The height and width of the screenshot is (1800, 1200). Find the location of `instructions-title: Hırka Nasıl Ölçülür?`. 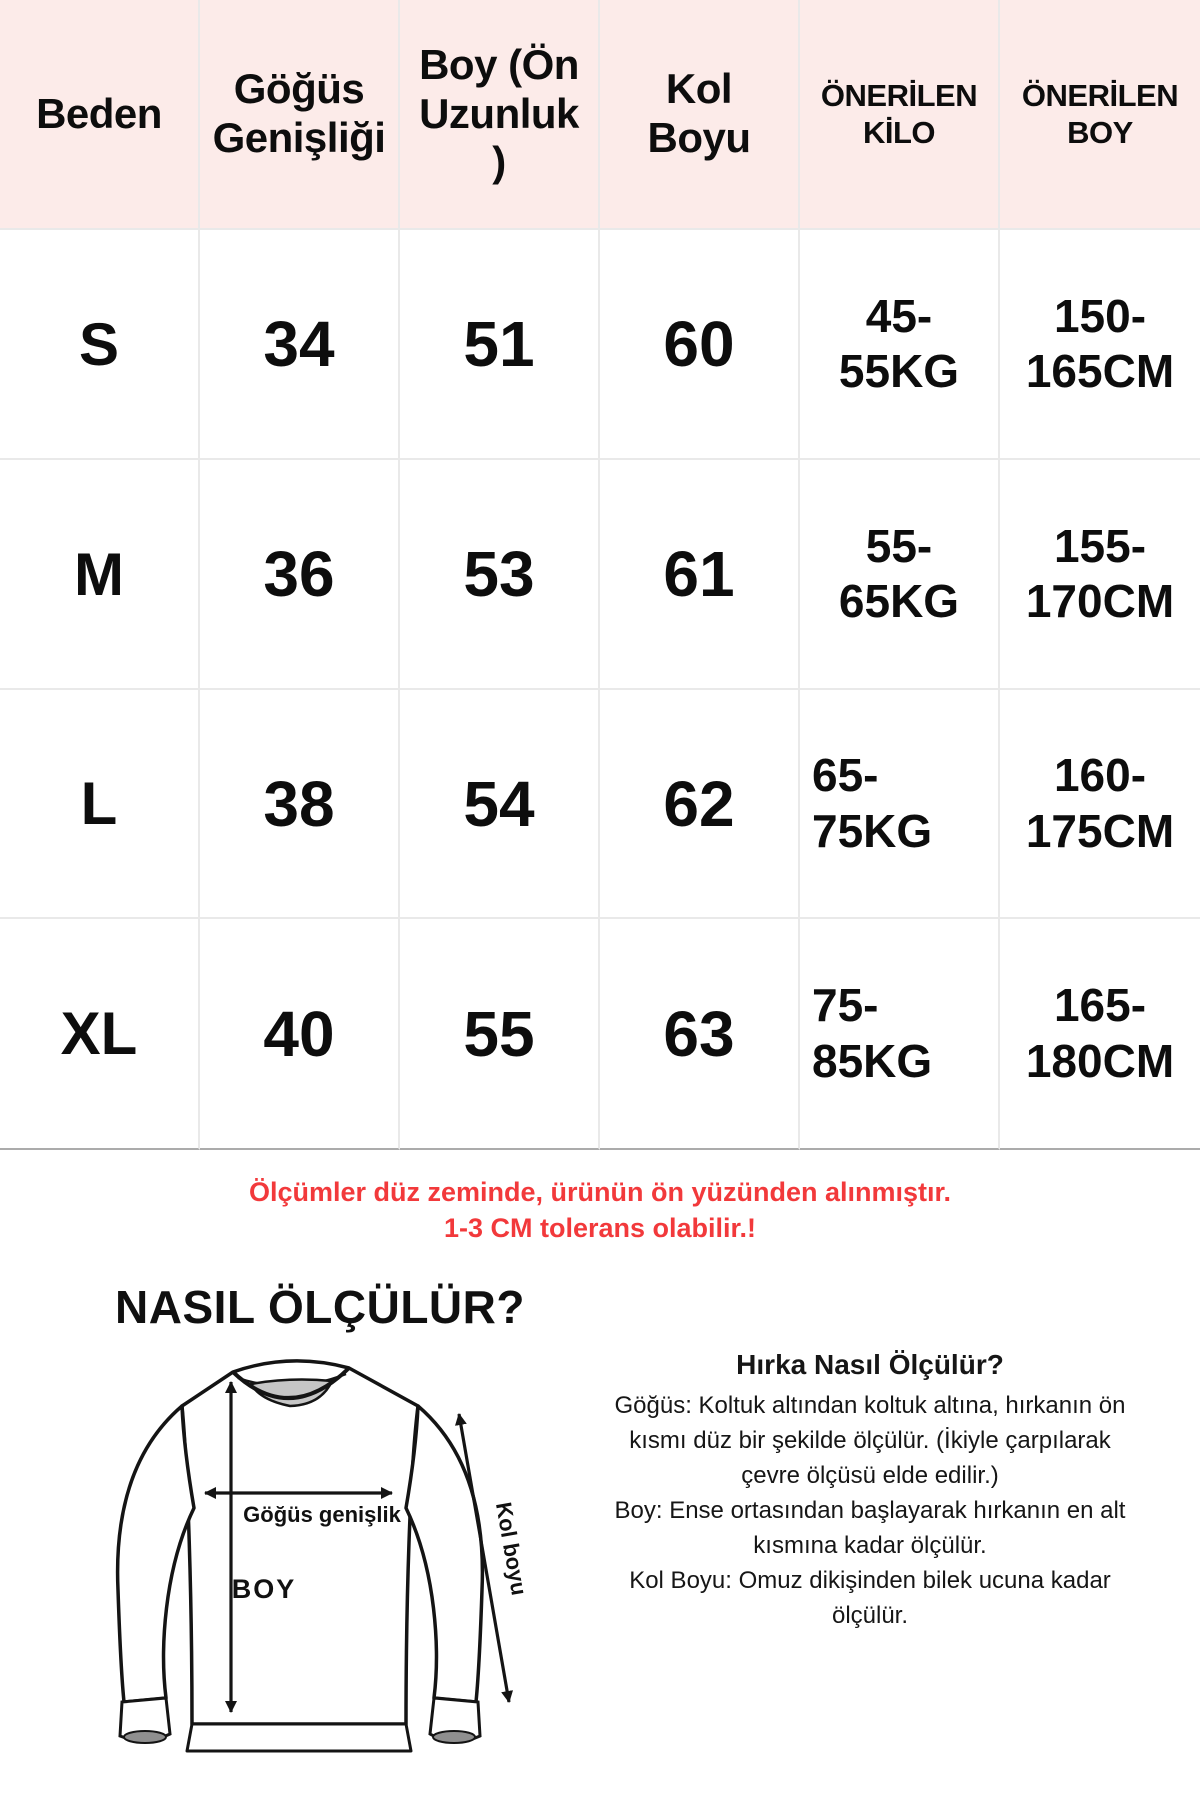

instructions-title: Hırka Nasıl Ölçülür? is located at coordinates (870, 1364).